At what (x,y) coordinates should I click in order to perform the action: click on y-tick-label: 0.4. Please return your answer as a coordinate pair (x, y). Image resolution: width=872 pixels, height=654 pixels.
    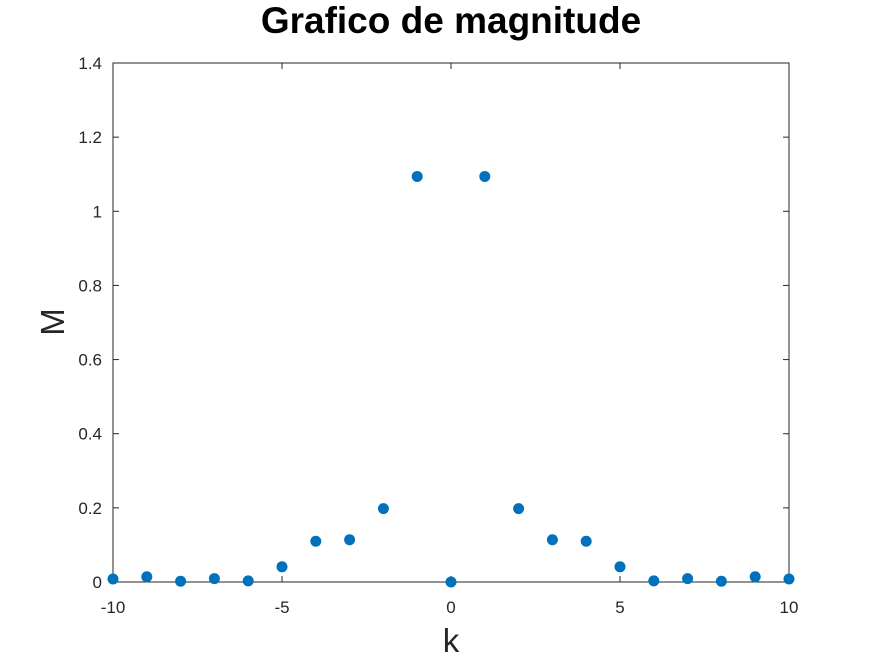
    Looking at the image, I should click on (90, 434).